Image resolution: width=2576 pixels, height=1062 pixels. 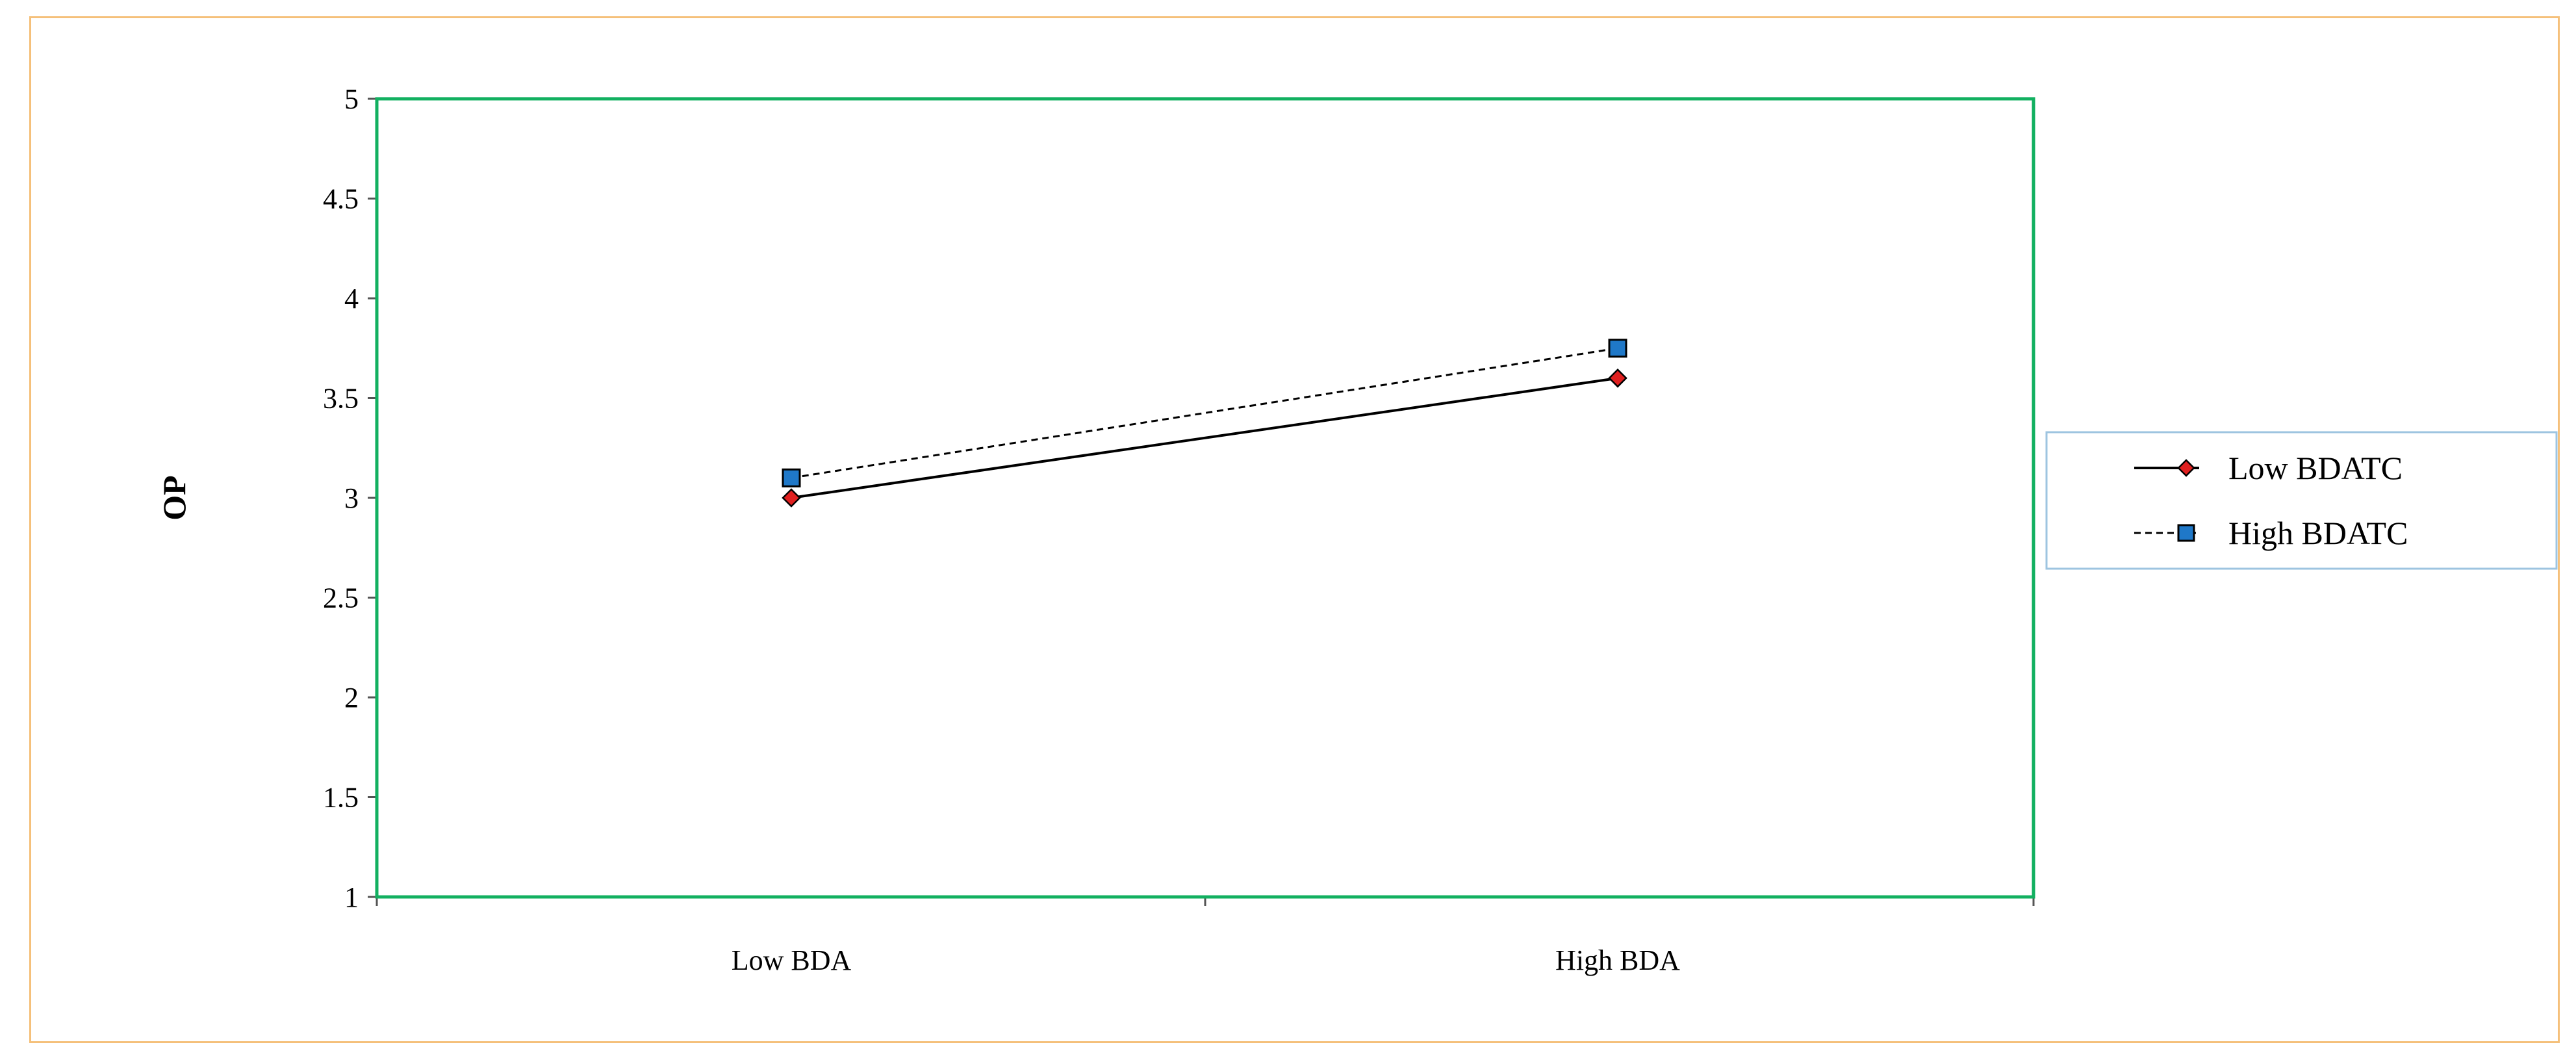 What do you see at coordinates (1205, 937) in the screenshot?
I see `x-axis: Low BDA High BDA` at bounding box center [1205, 937].